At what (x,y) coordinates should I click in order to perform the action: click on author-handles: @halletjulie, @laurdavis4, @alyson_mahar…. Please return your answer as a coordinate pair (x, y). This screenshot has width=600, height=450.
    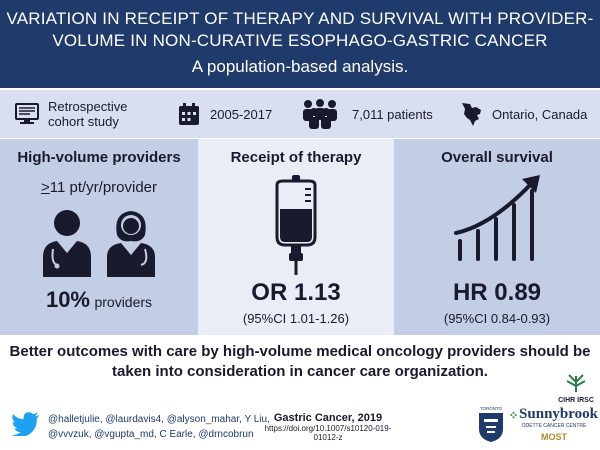
    Looking at the image, I should click on (159, 427).